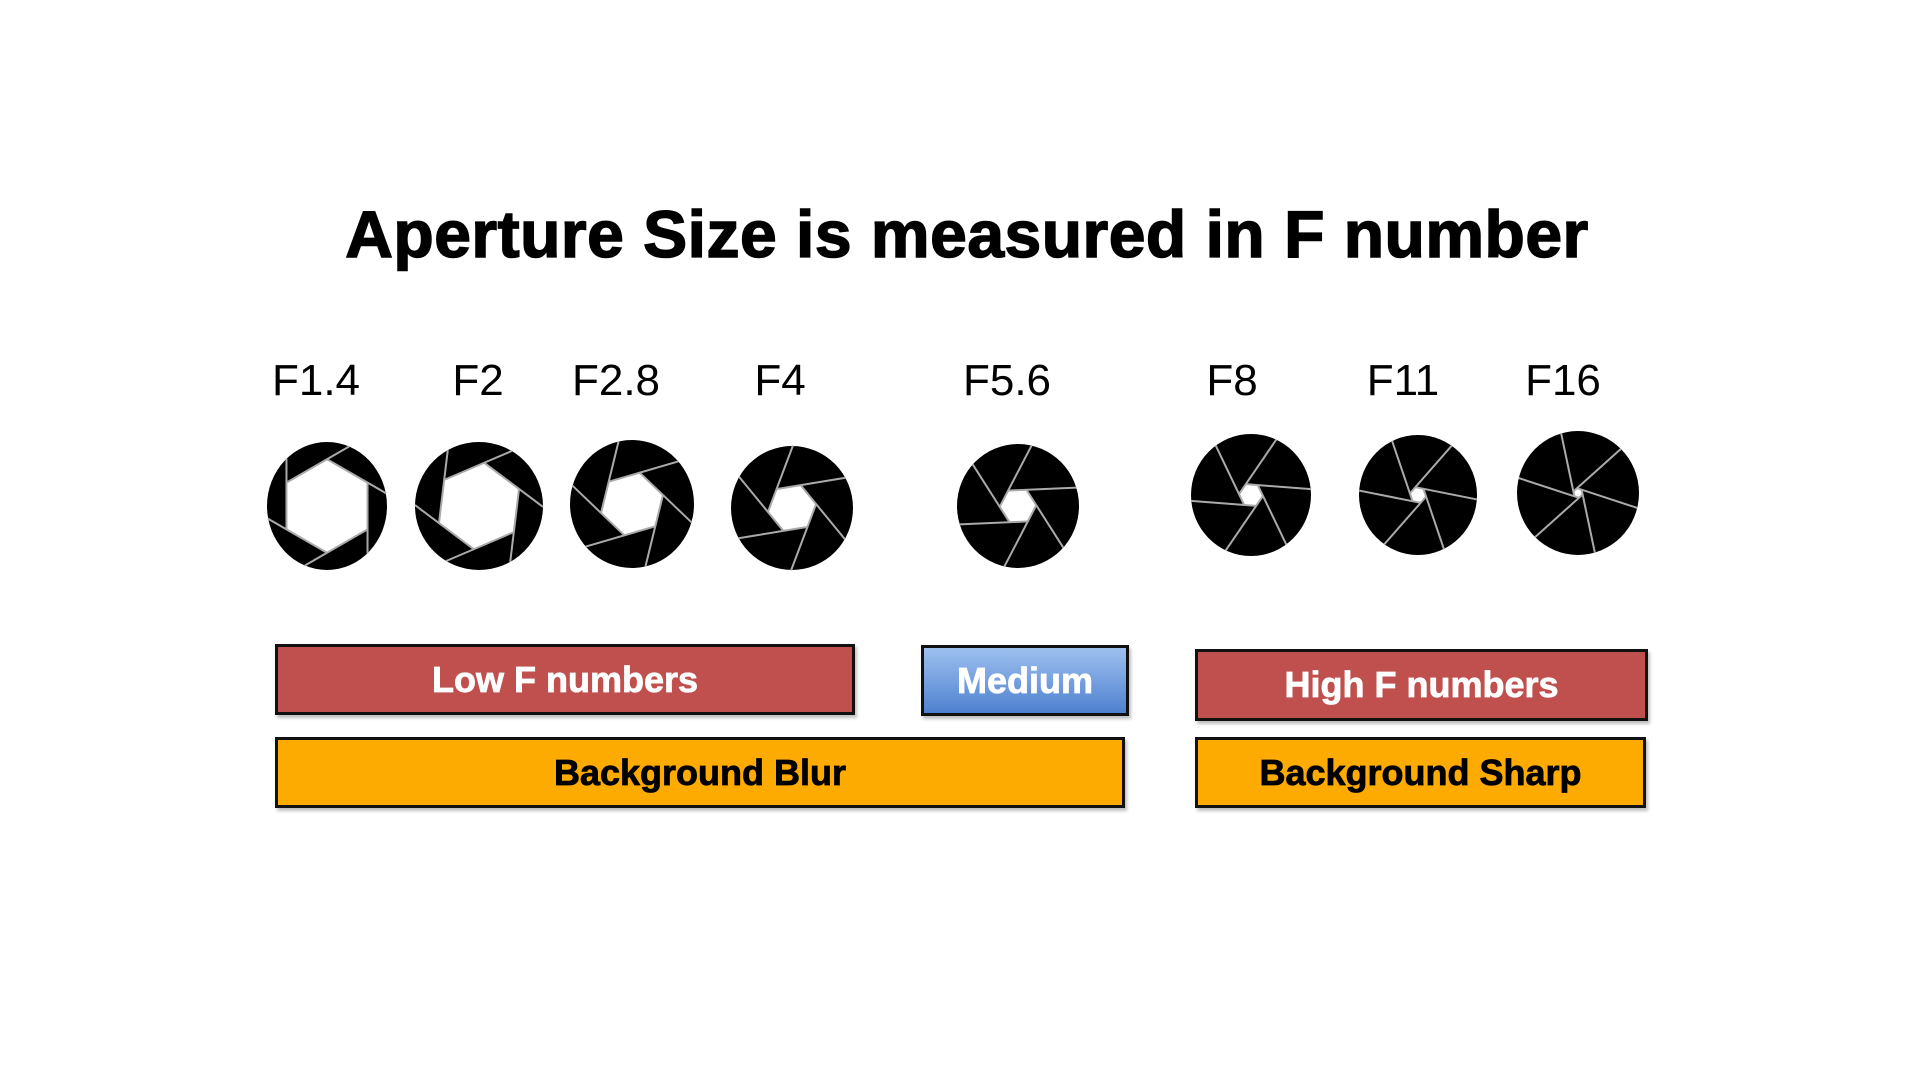 The width and height of the screenshot is (1920, 1080). I want to click on f-label: F16, so click(1563, 380).